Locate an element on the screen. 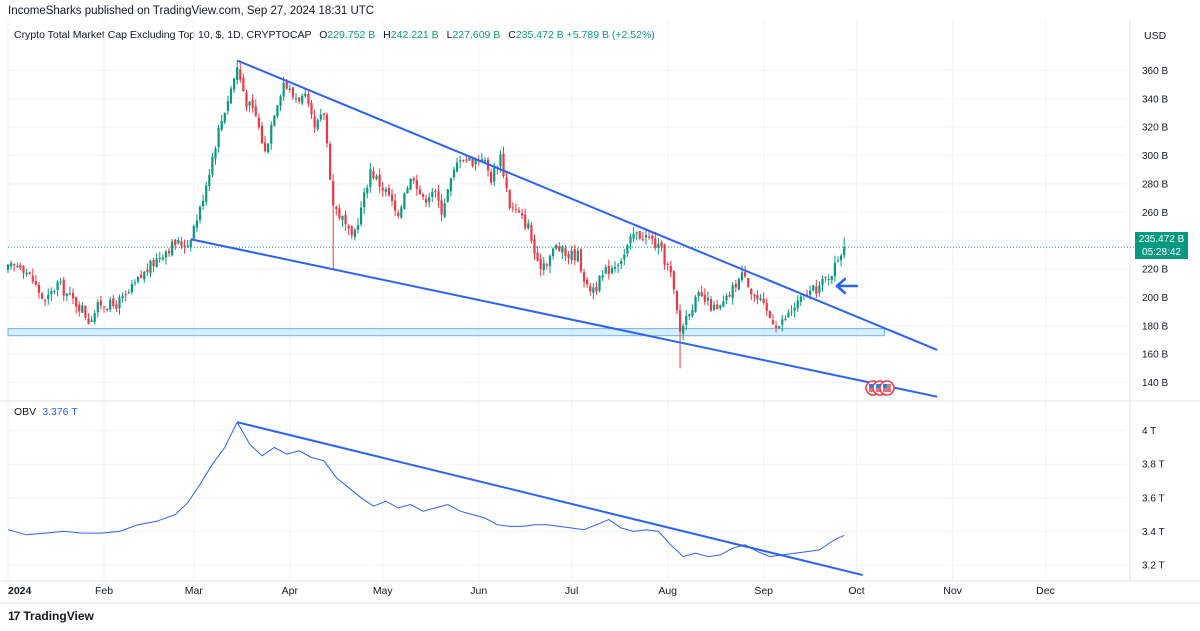  tradingview-logo: 17 TradingView is located at coordinates (51, 616).